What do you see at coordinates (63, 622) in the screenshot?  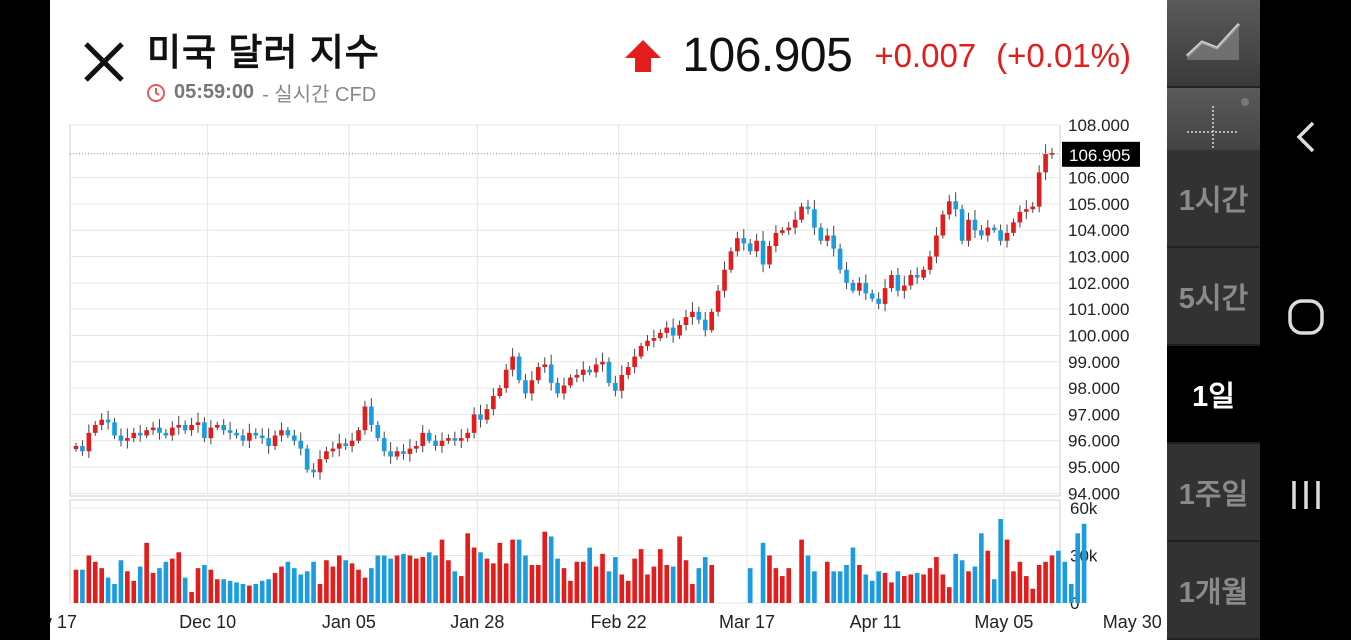 I see `x-tick-label: v 17` at bounding box center [63, 622].